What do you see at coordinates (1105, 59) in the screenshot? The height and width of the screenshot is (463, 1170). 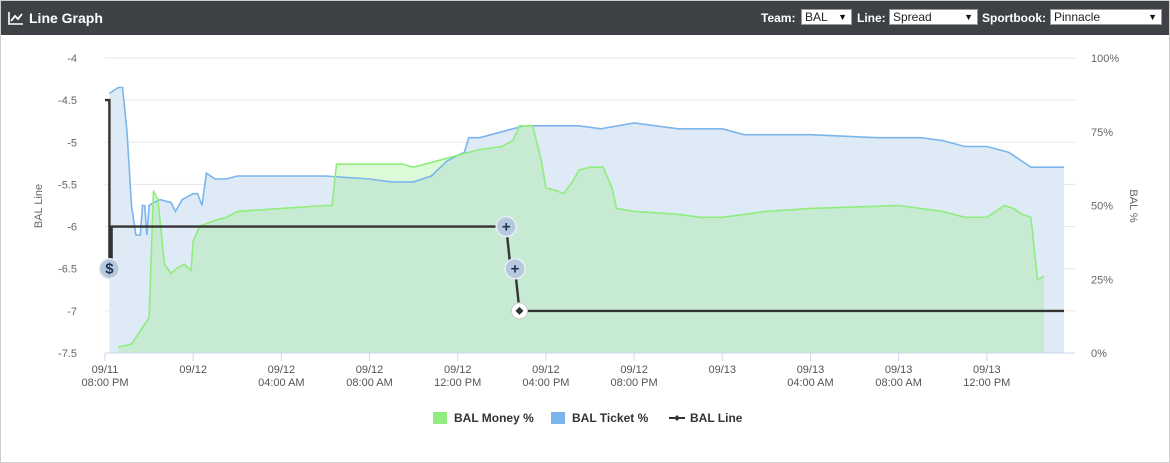 I see `y-right-tick-label: 100%` at bounding box center [1105, 59].